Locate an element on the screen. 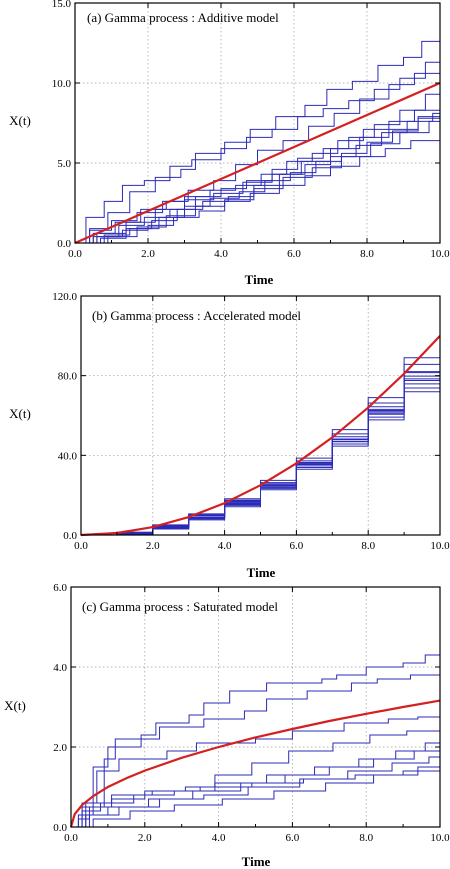  y-tick-label: 6.0 is located at coordinates (60, 588).